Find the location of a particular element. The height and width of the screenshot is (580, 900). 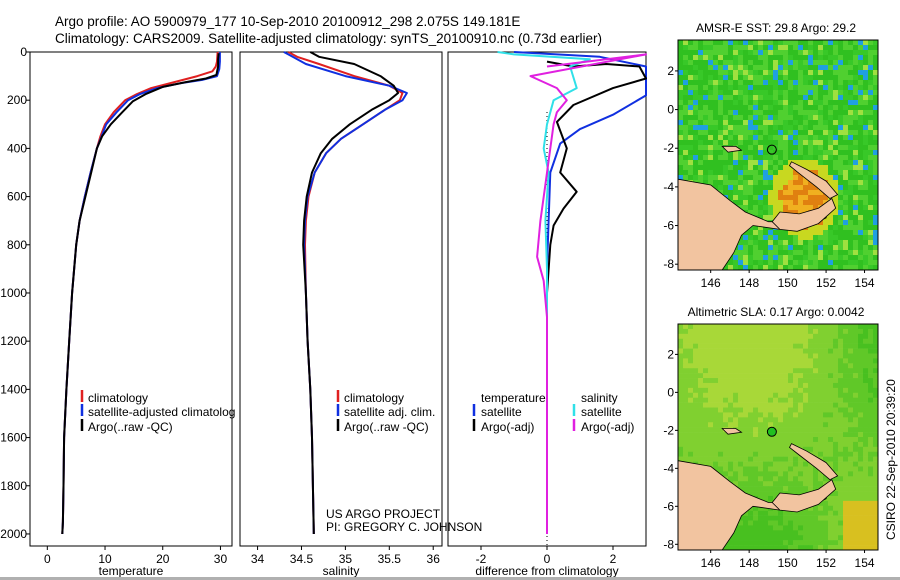

depth-tick-label: 1400 is located at coordinates (13, 389).